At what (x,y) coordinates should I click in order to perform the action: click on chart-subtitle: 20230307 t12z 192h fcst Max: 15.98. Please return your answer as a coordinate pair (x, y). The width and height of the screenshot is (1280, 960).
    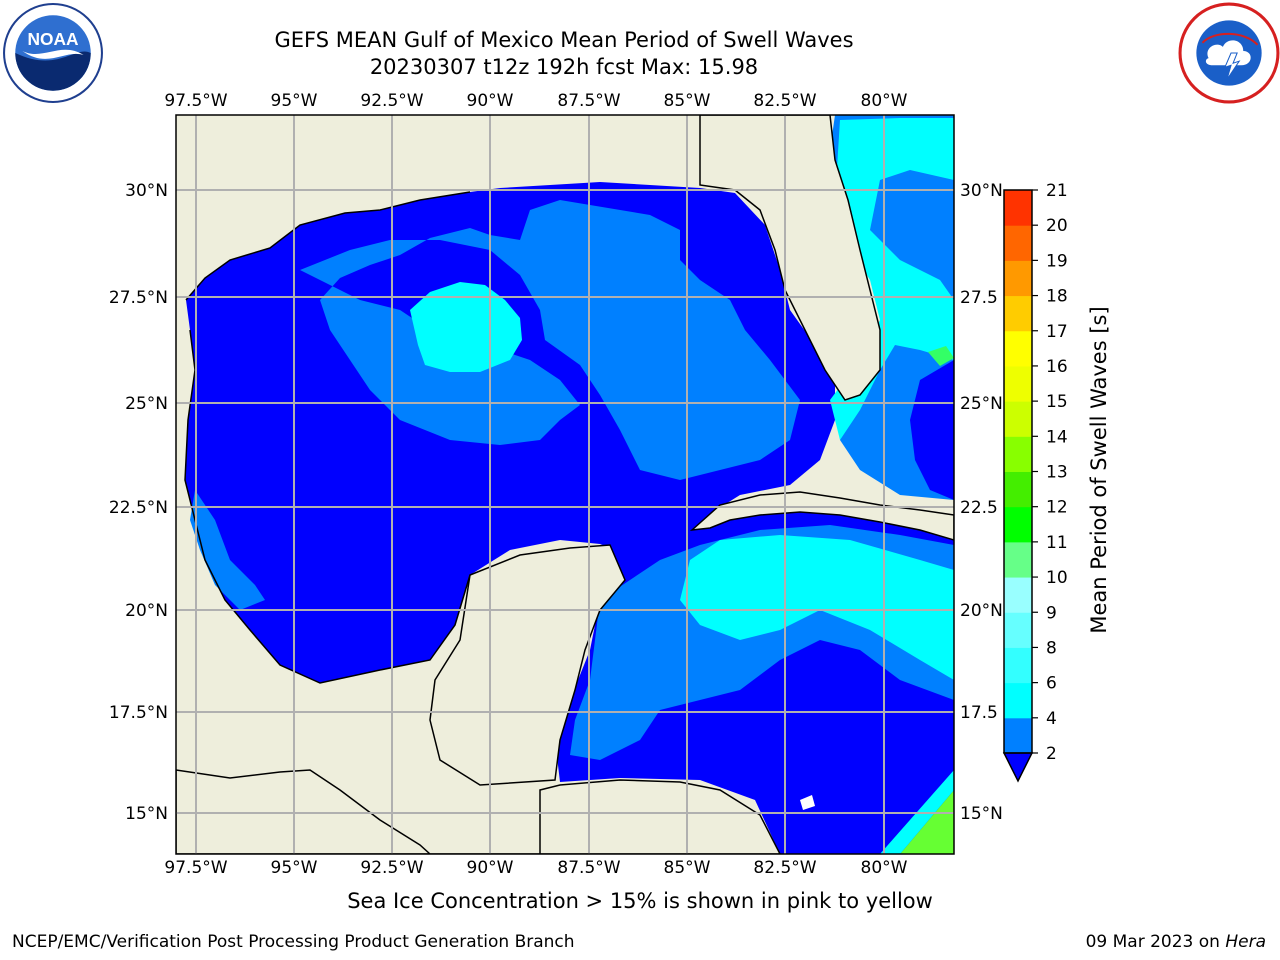
    Looking at the image, I should click on (564, 67).